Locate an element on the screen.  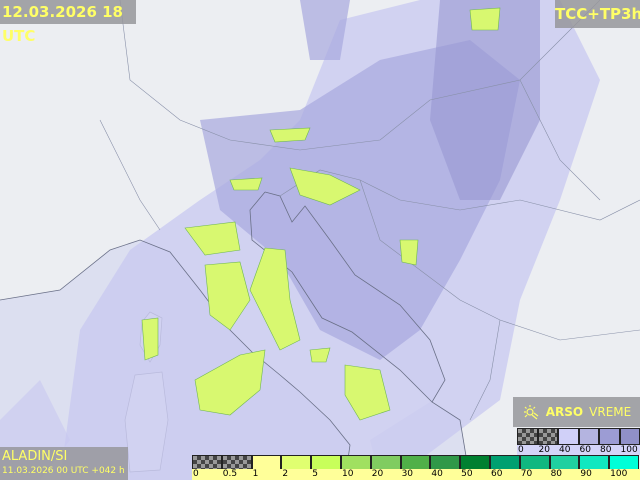
cloud-cover-legend-labels: 0 20 40 60 80 100 is located at coordinates (578, 450).